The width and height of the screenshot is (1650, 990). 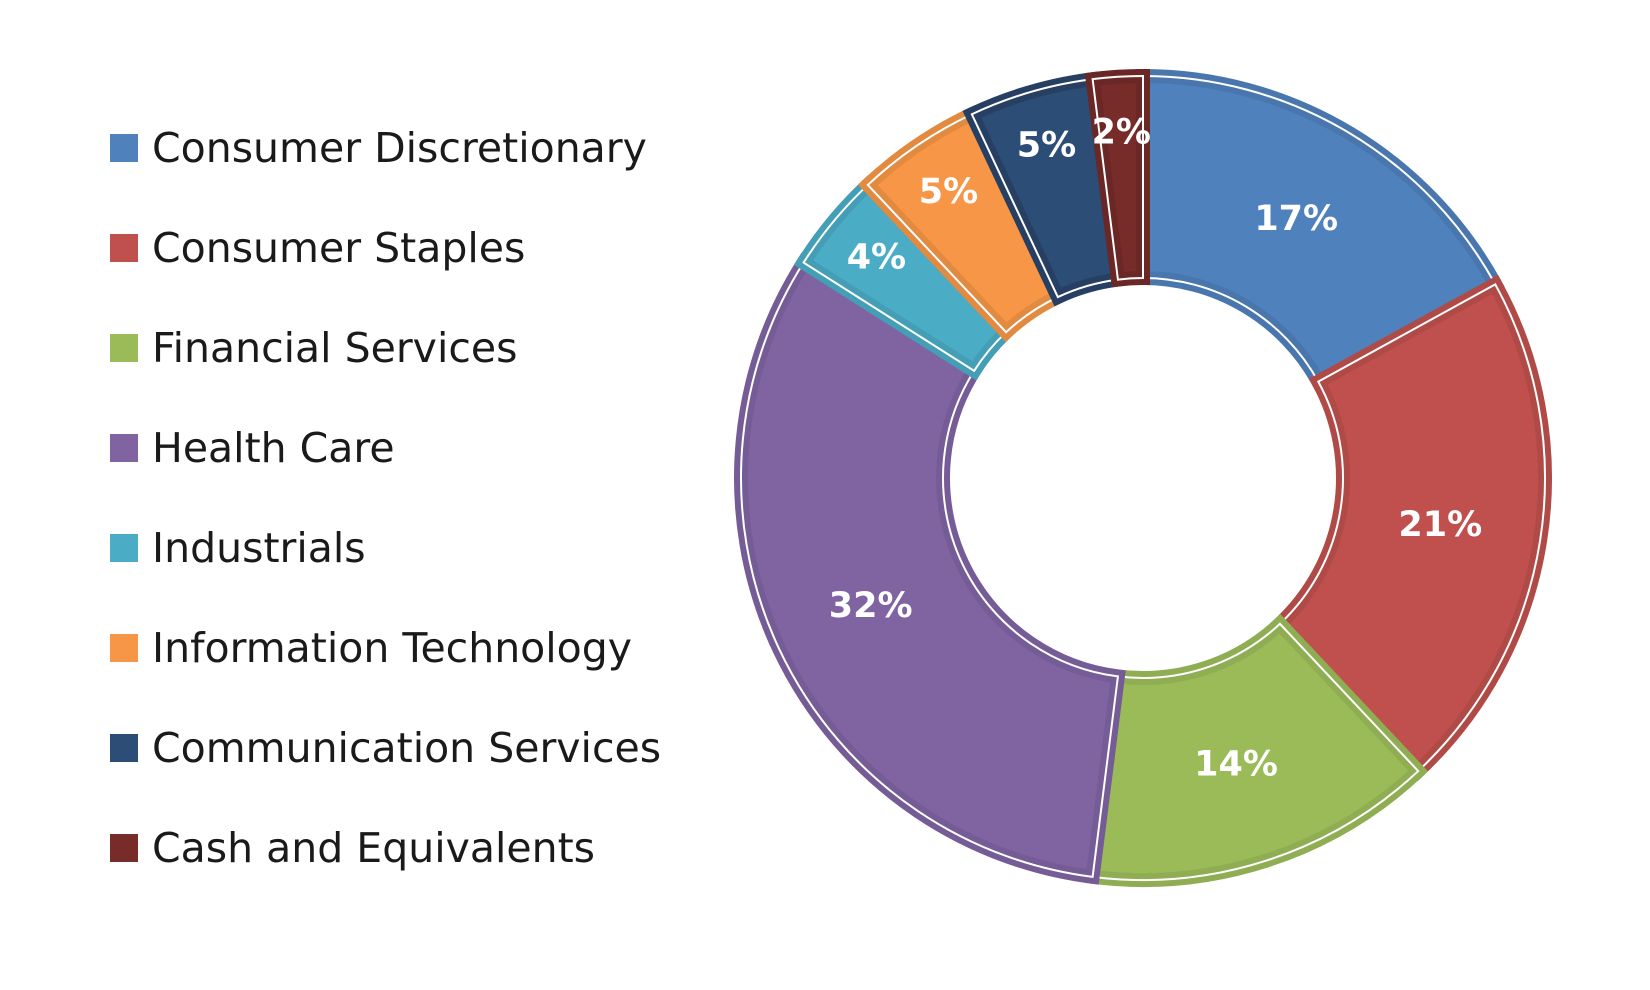 I want to click on data-label-health-care: 32%, so click(x=871, y=606).